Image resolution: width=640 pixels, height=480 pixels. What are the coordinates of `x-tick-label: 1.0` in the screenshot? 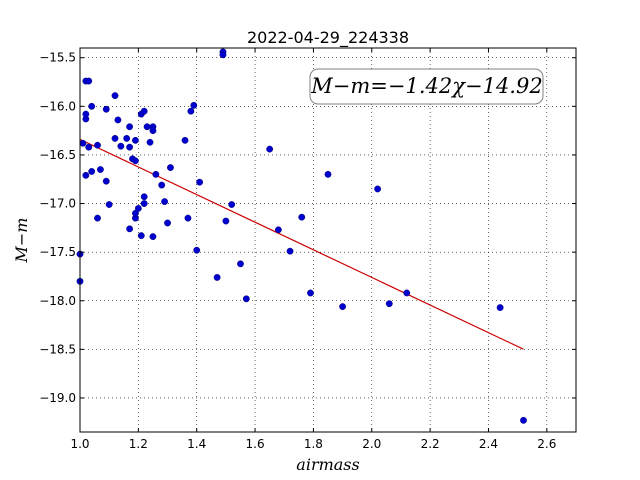 It's located at (79, 444).